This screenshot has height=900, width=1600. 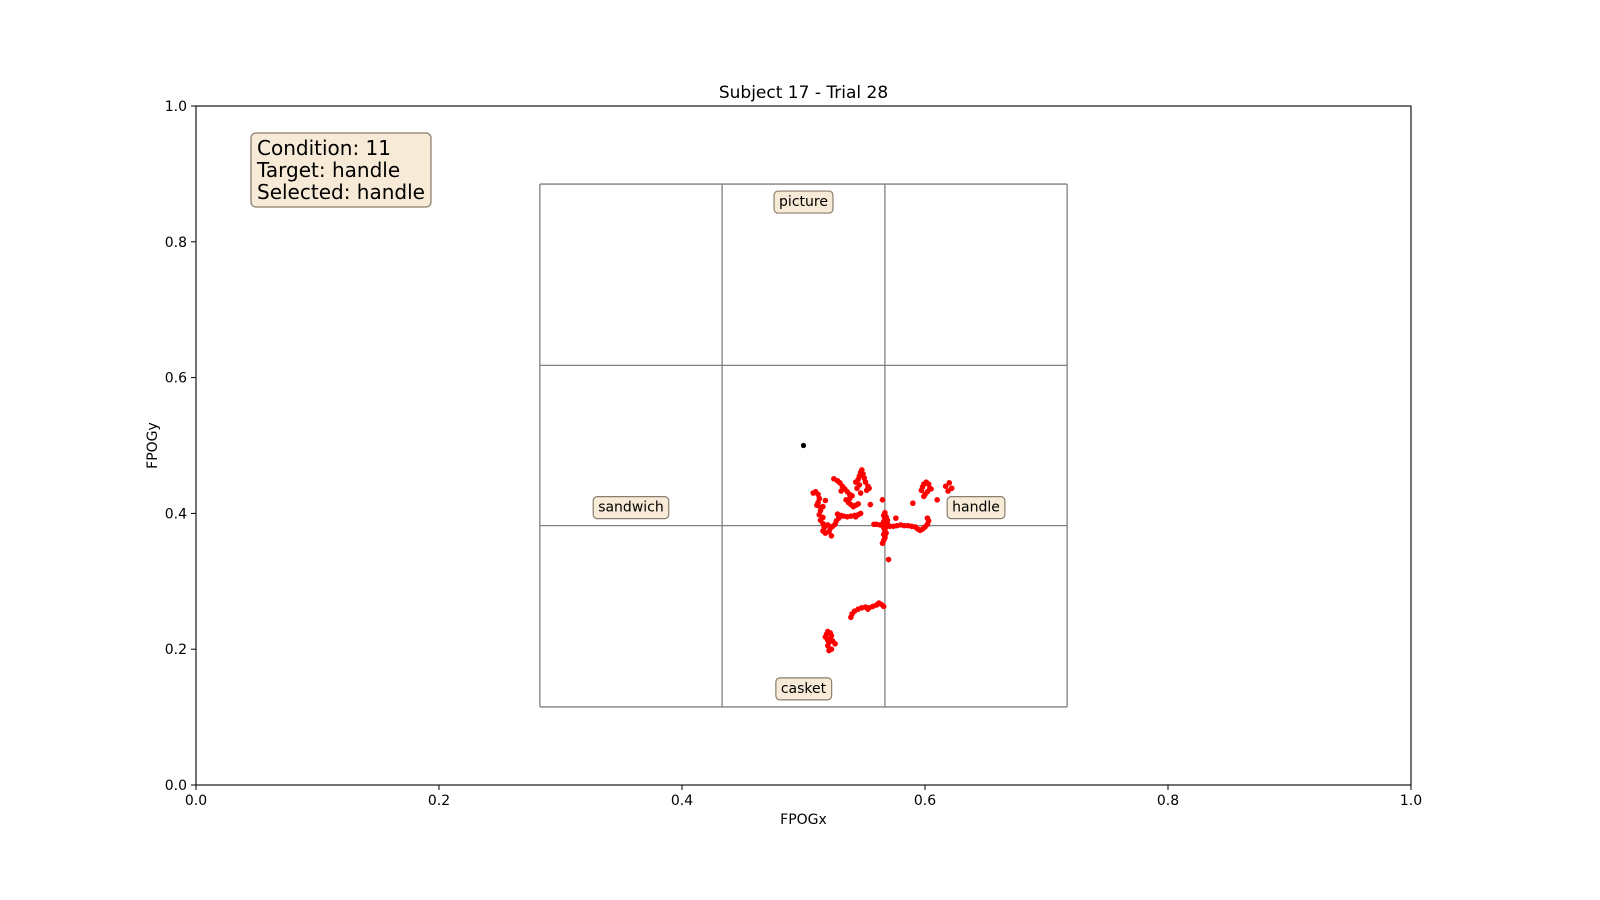 I want to click on fixation-point, so click(x=803, y=445).